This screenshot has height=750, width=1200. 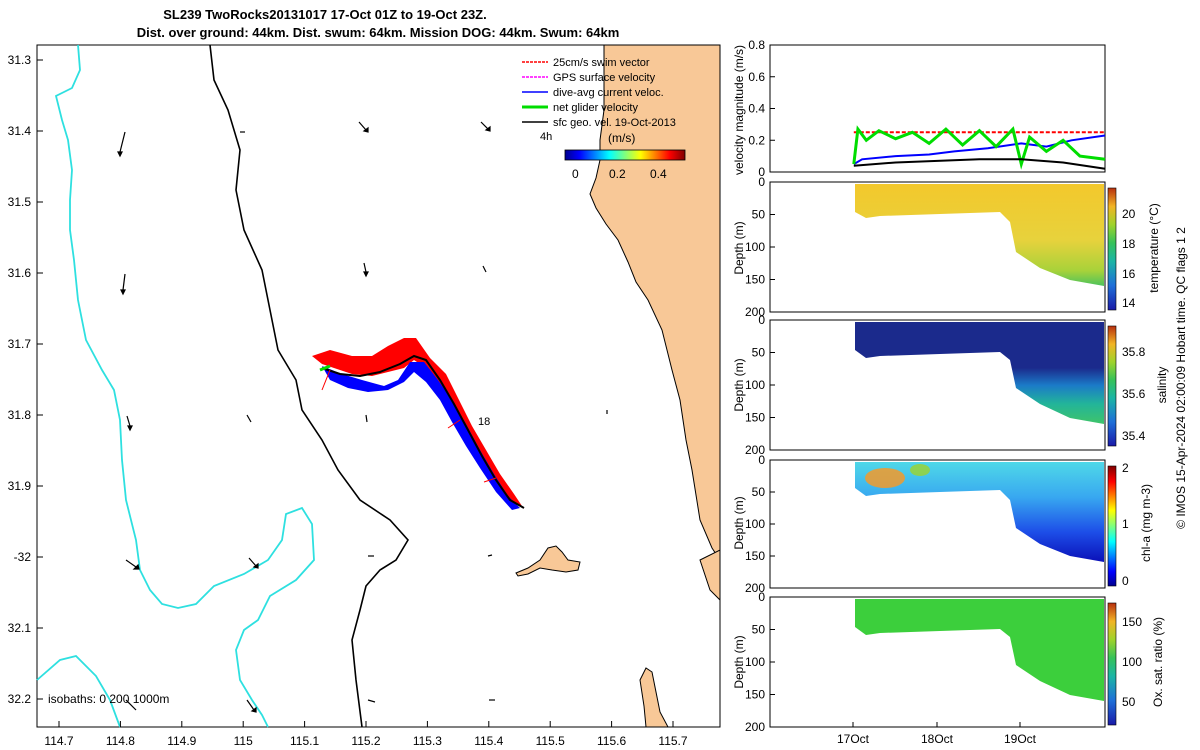 What do you see at coordinates (20, 60) in the screenshot?
I see `map-y-tick-label: 31.3` at bounding box center [20, 60].